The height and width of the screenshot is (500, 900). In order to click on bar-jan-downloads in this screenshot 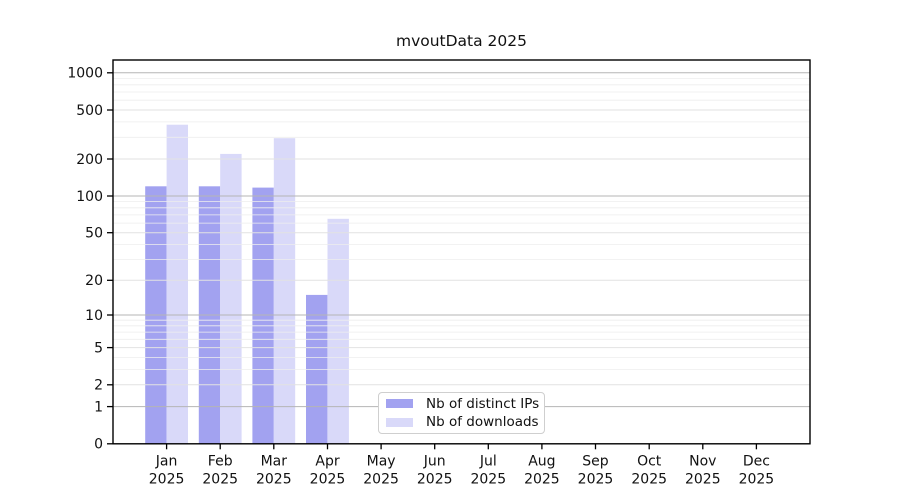, I will do `click(177, 284)`.